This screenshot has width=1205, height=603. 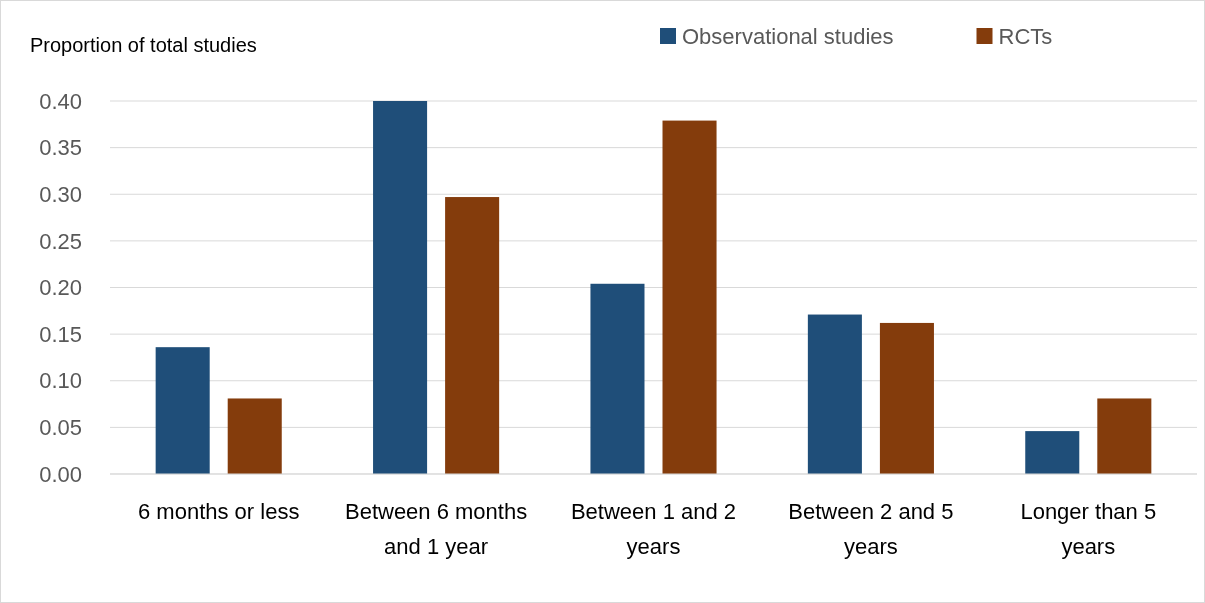 What do you see at coordinates (219, 511) in the screenshot?
I see `x-tick-label: 6 months or less` at bounding box center [219, 511].